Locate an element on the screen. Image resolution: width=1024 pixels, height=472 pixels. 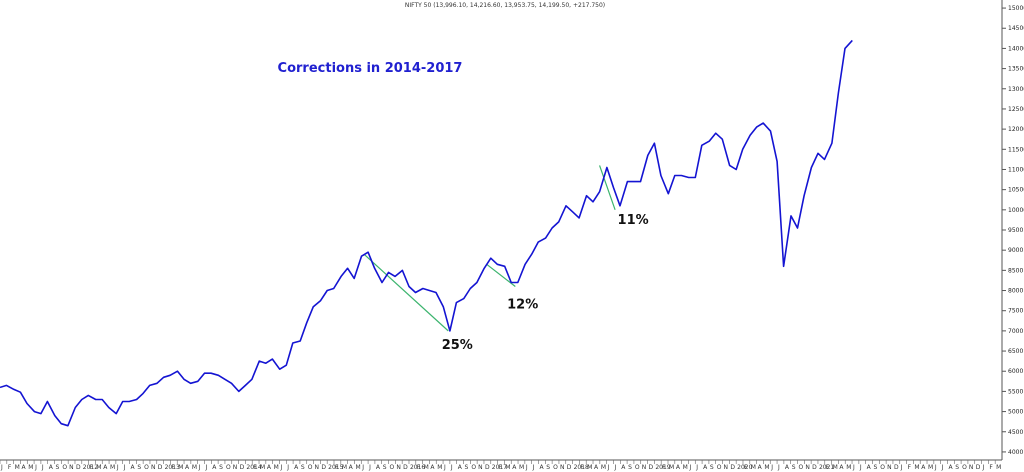
y-tick-label: 6500 is located at coordinates (1015, 351).